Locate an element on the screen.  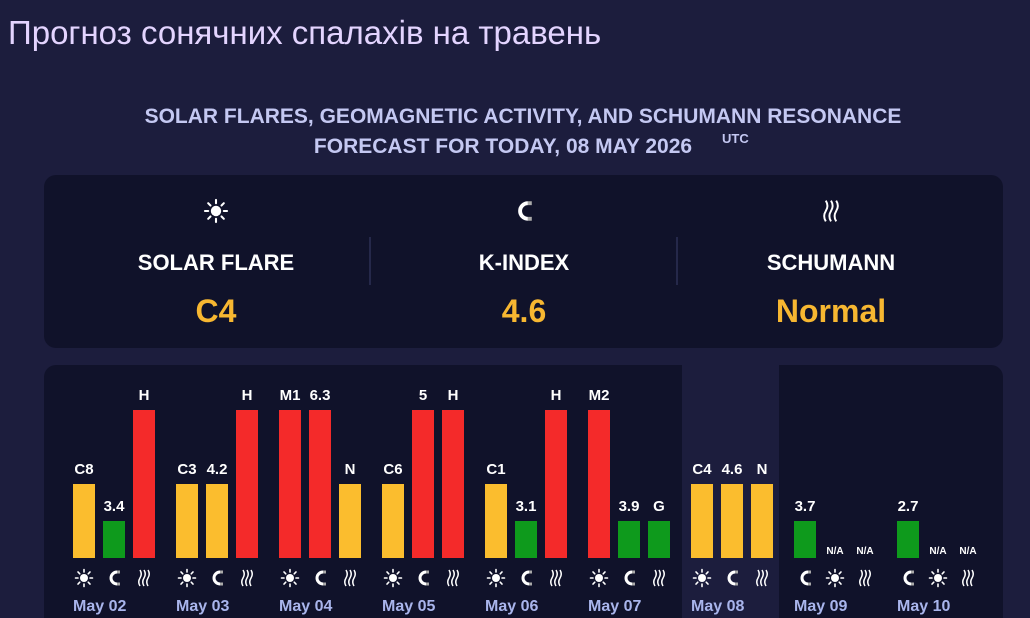
subtitle: FORECAST FOR TODAY, 08 MAY 2026 is located at coordinates (503, 146).